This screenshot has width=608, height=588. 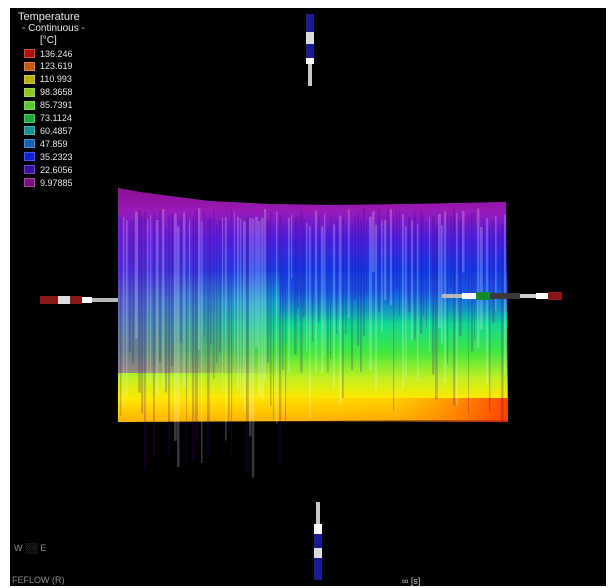 What do you see at coordinates (56, 118) in the screenshot?
I see `legend-value: 73.1124` at bounding box center [56, 118].